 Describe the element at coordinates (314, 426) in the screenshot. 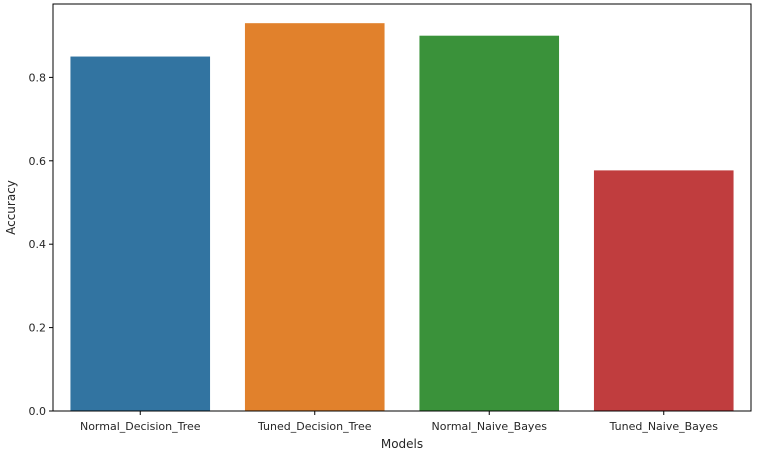

I see `x-tick-label: Tuned_Decision_Tree` at that location.